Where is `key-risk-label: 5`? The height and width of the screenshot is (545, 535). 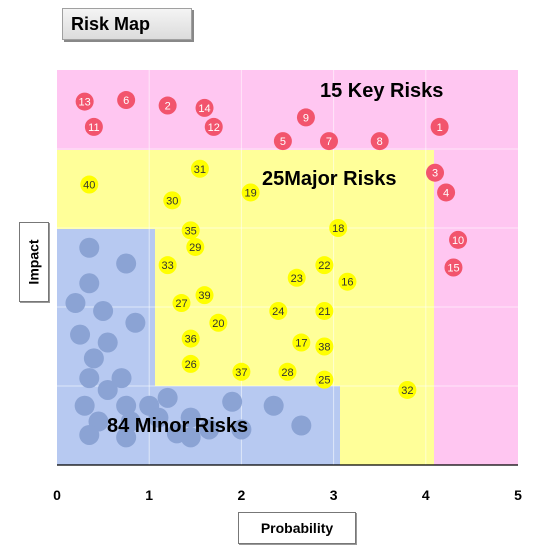
key-risk-label: 5 is located at coordinates (283, 142).